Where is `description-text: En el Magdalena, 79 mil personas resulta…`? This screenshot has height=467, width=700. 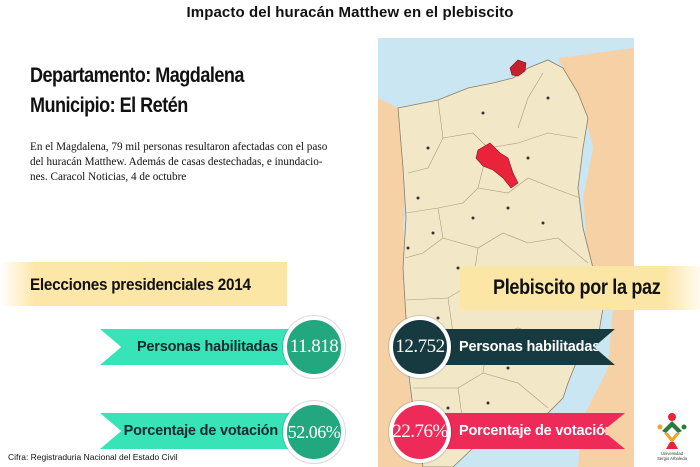
description-text: En el Magdalena, 79 mil personas resulta… is located at coordinates (195, 162).